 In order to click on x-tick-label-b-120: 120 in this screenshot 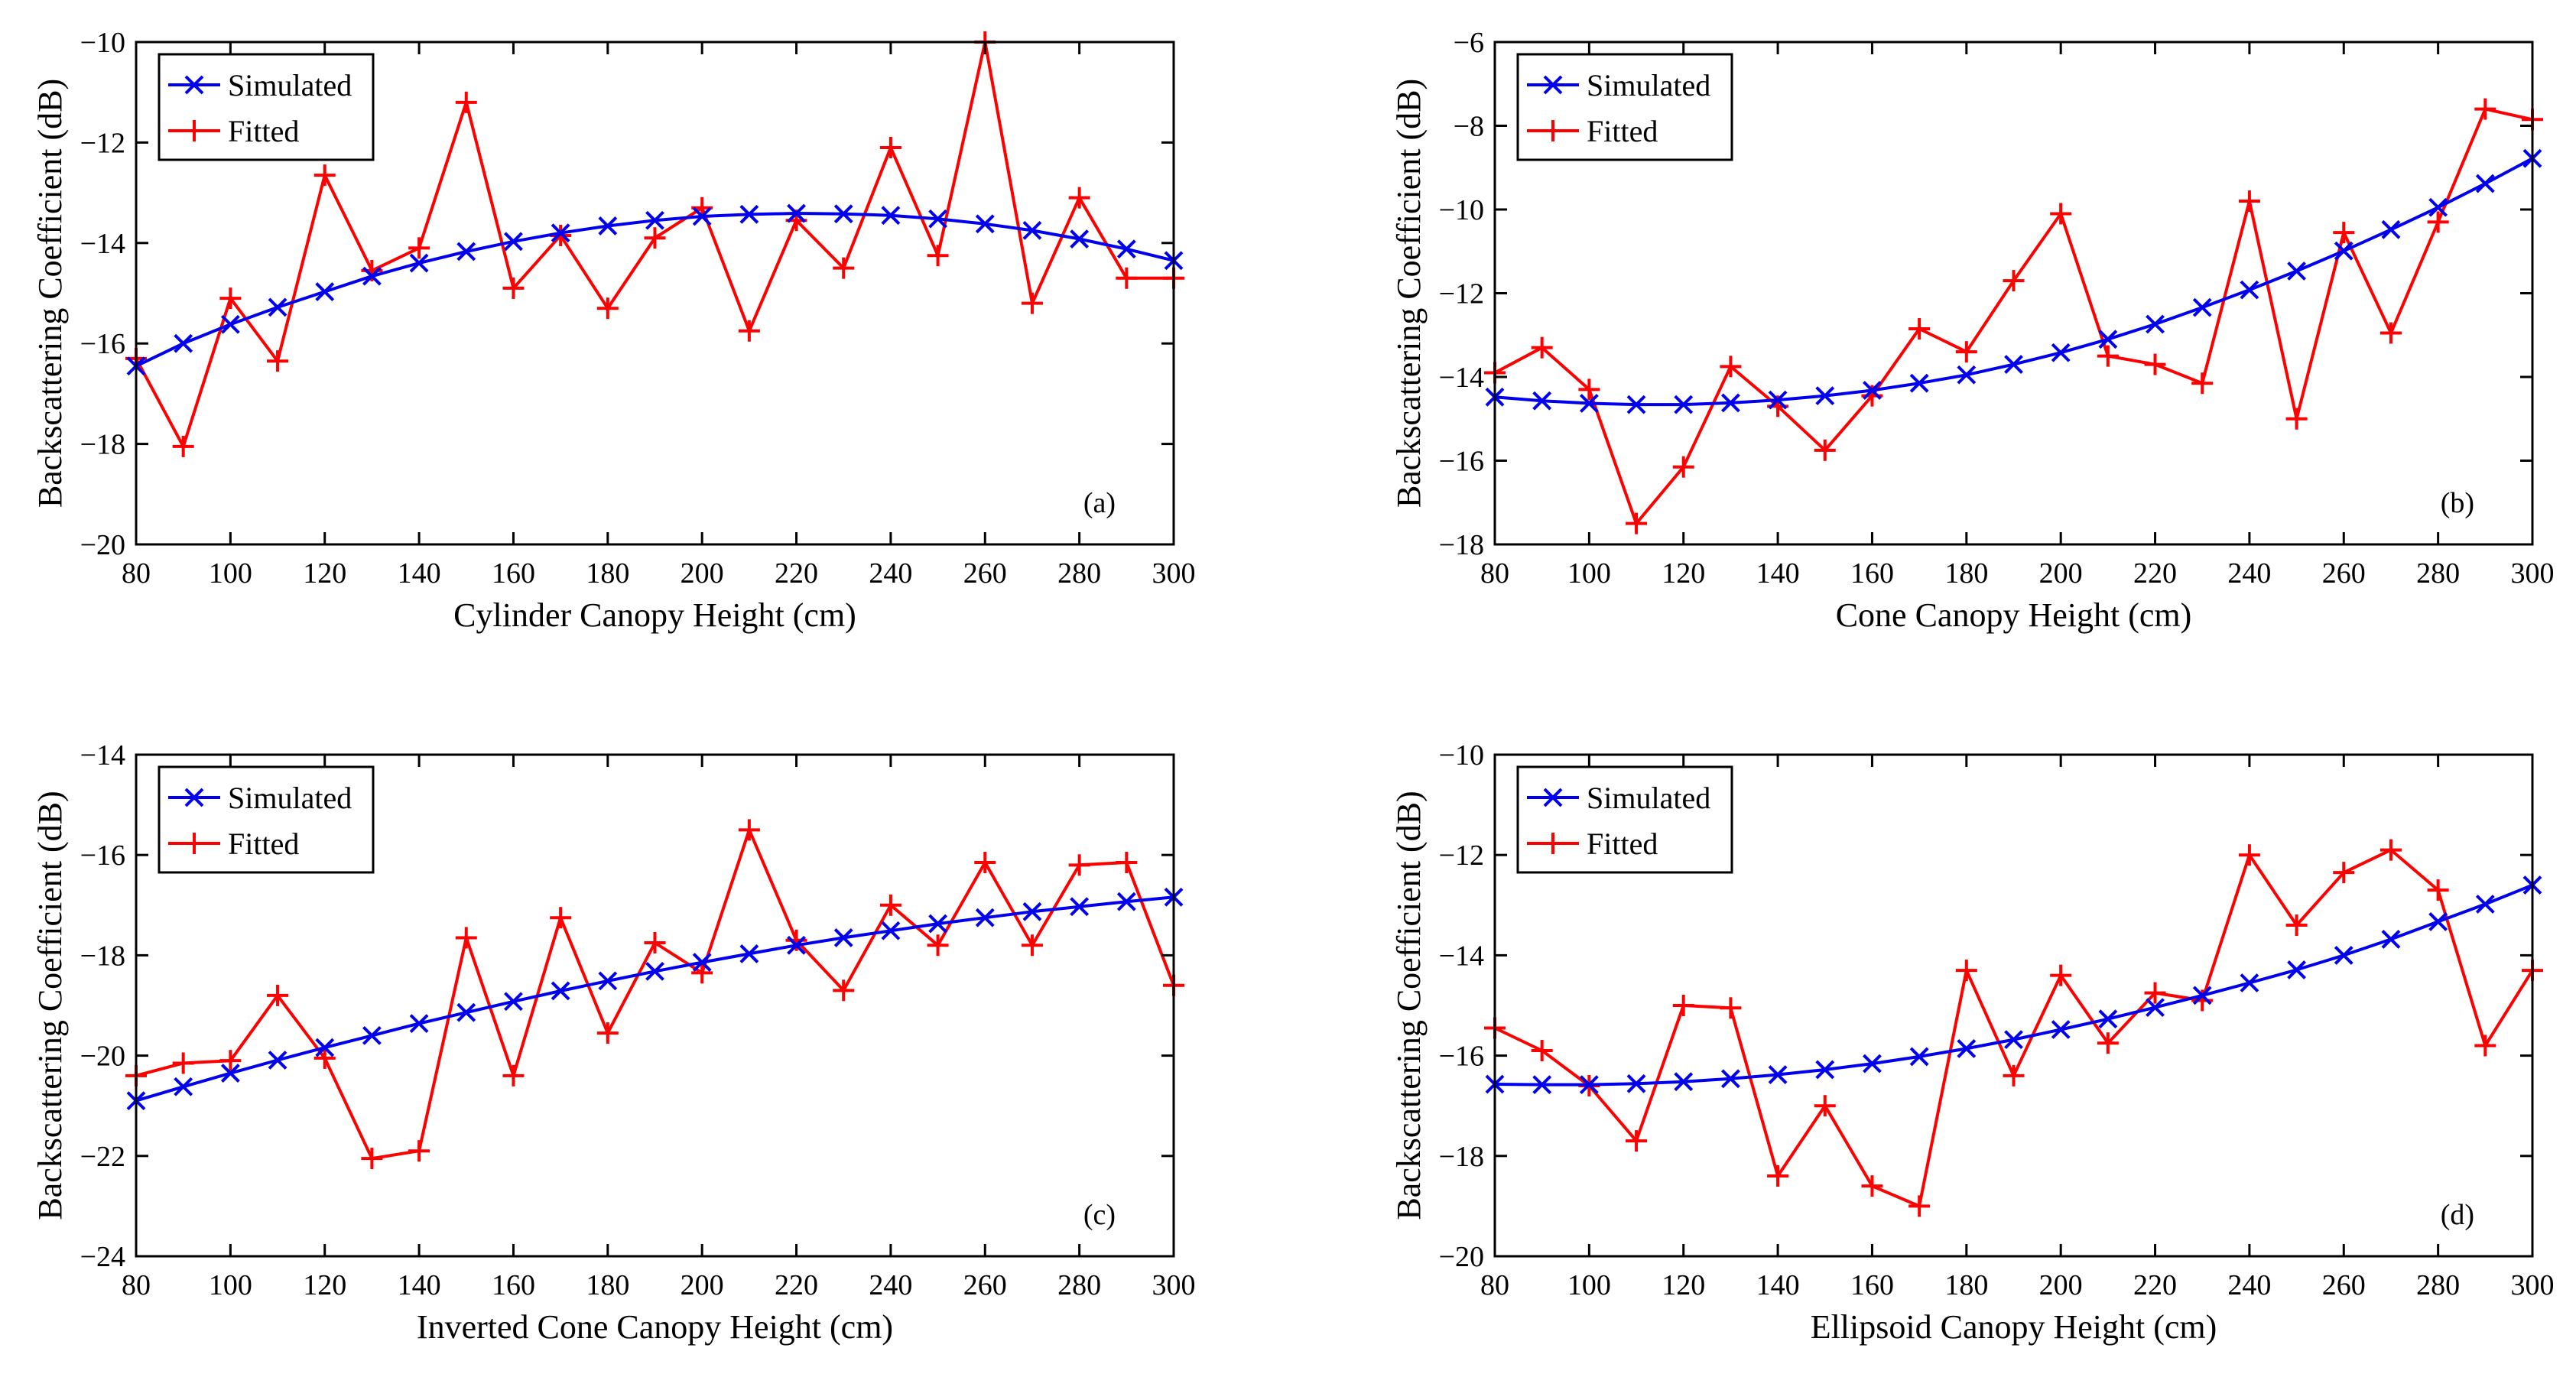, I will do `click(1684, 573)`.